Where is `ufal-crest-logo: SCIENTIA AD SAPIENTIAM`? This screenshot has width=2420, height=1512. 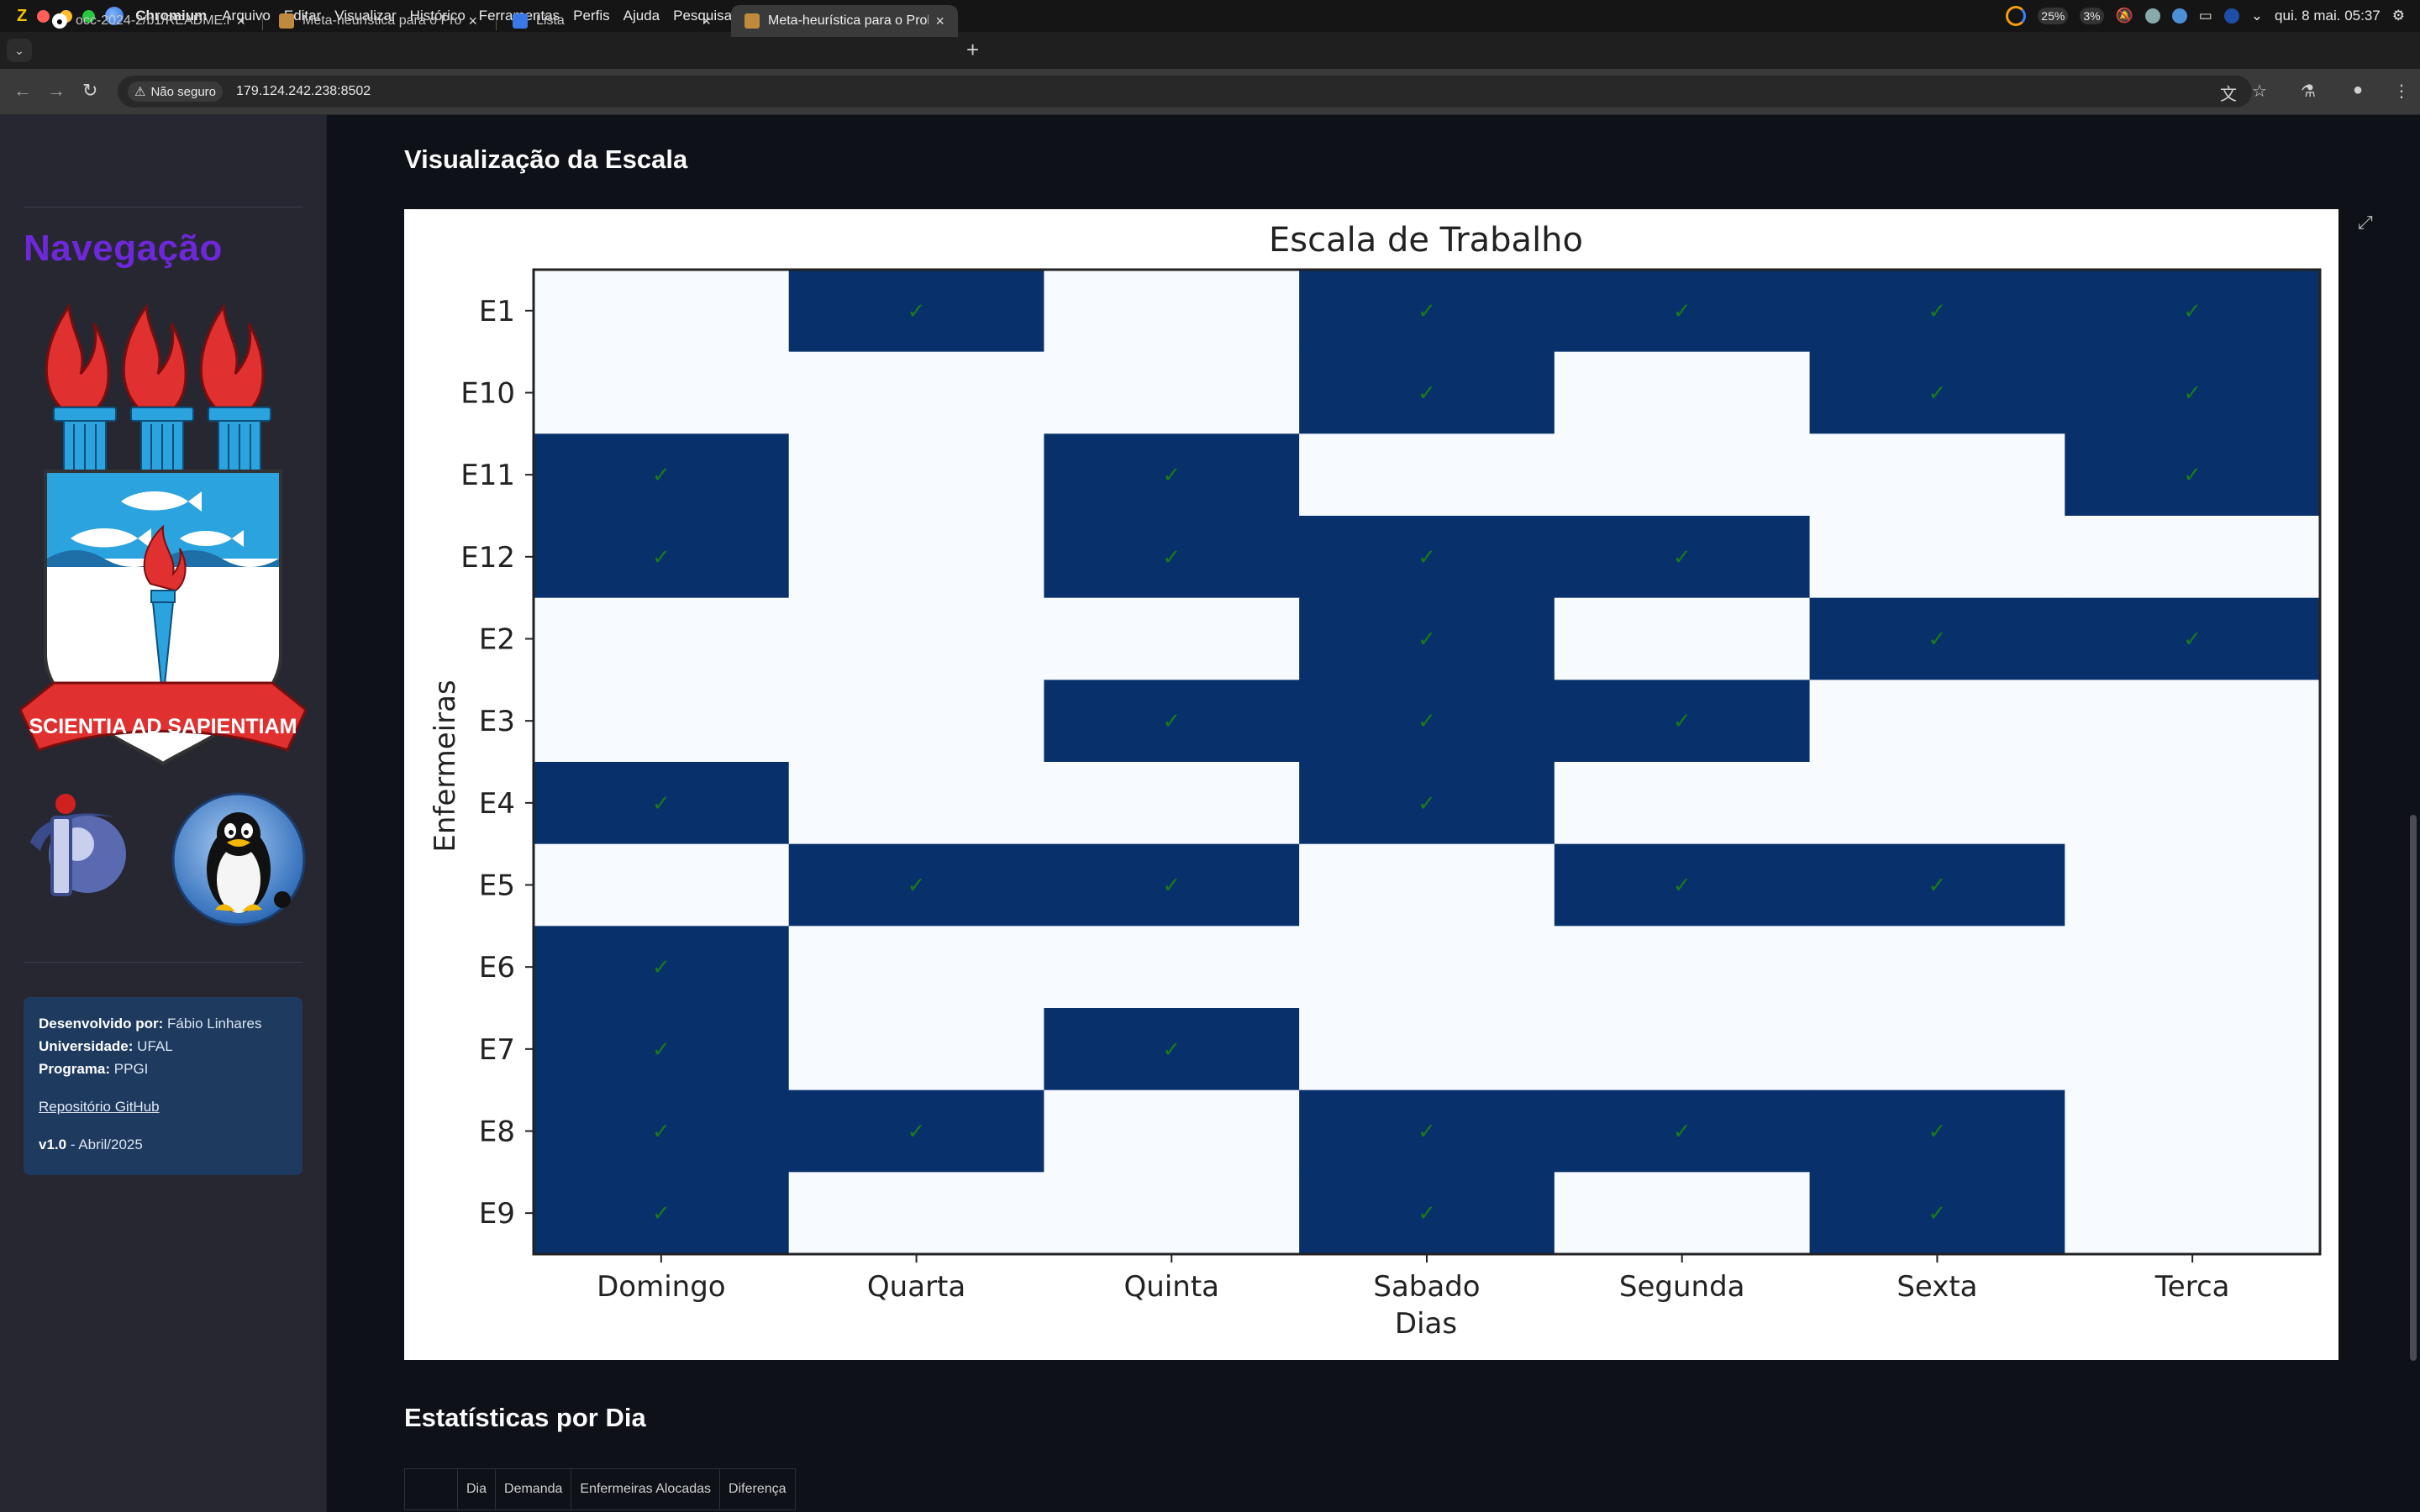 ufal-crest-logo: SCIENTIA AD SAPIENTIAM is located at coordinates (163, 534).